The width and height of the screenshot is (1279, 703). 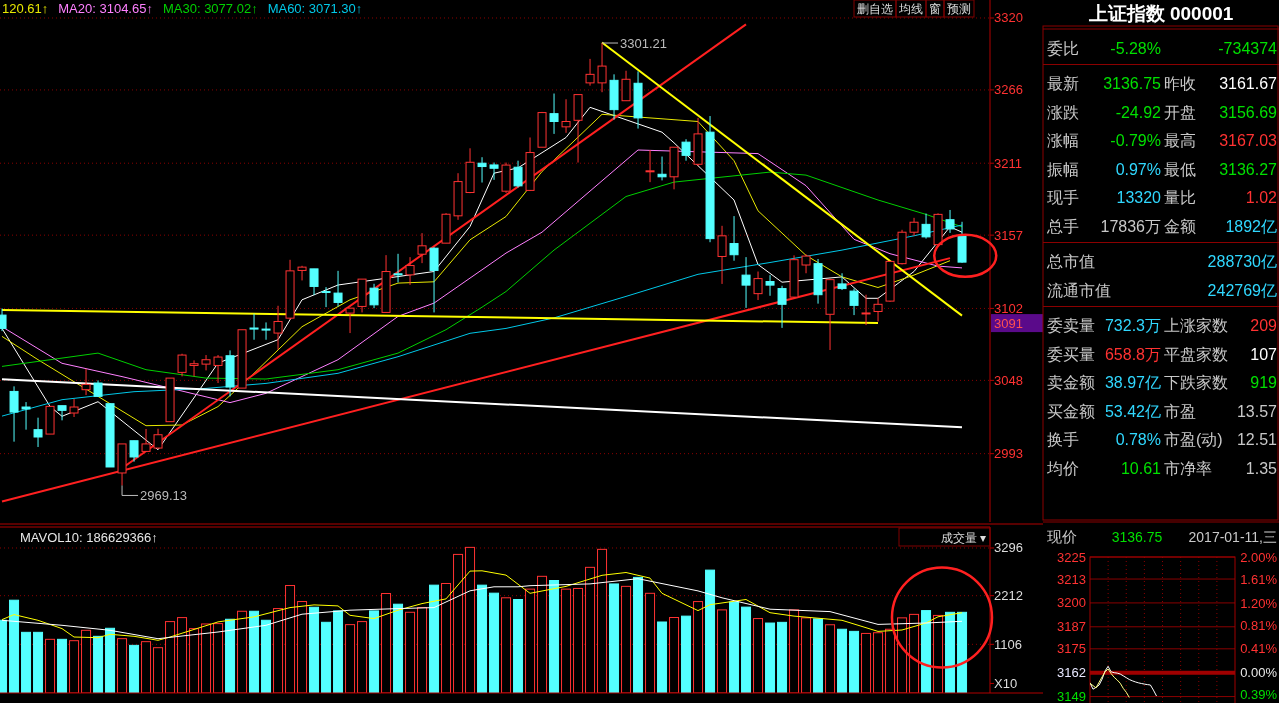 What do you see at coordinates (1063, 197) in the screenshot?
I see `text: 现手` at bounding box center [1063, 197].